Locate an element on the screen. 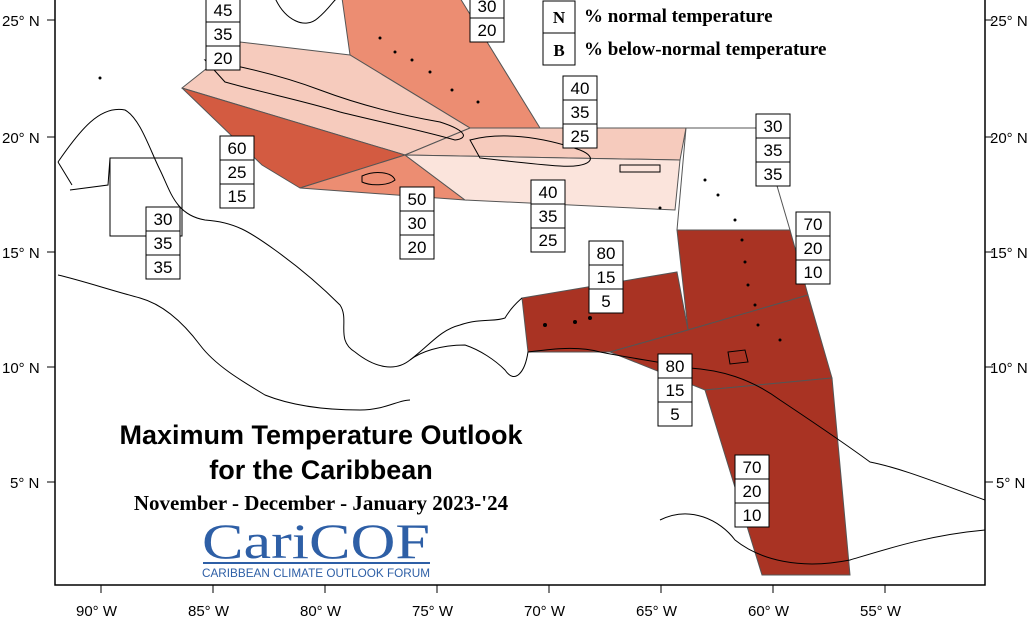 This screenshot has width=1036, height=630. legend-key-n: N is located at coordinates (559, 17).